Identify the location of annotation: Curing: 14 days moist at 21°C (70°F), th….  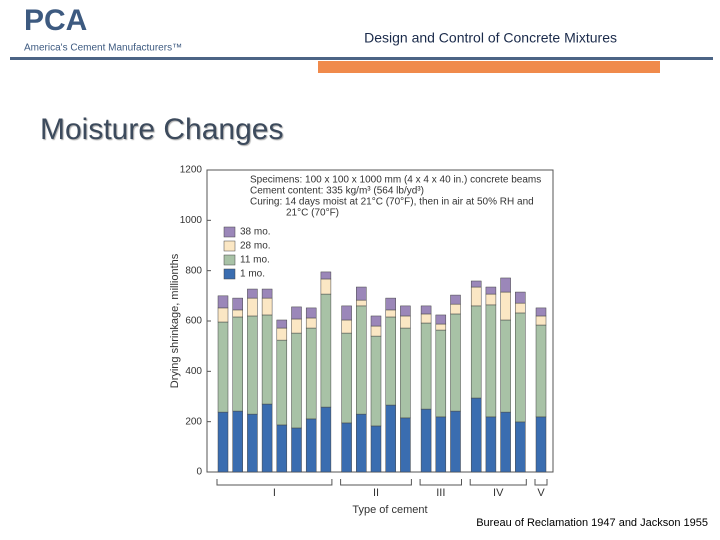
(392, 202).